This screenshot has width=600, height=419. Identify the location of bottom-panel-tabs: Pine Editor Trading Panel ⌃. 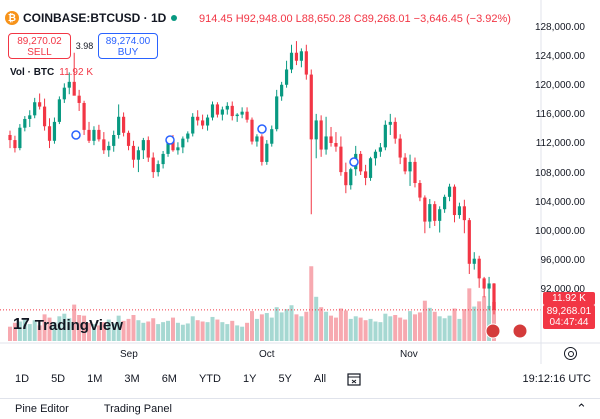
(300, 408).